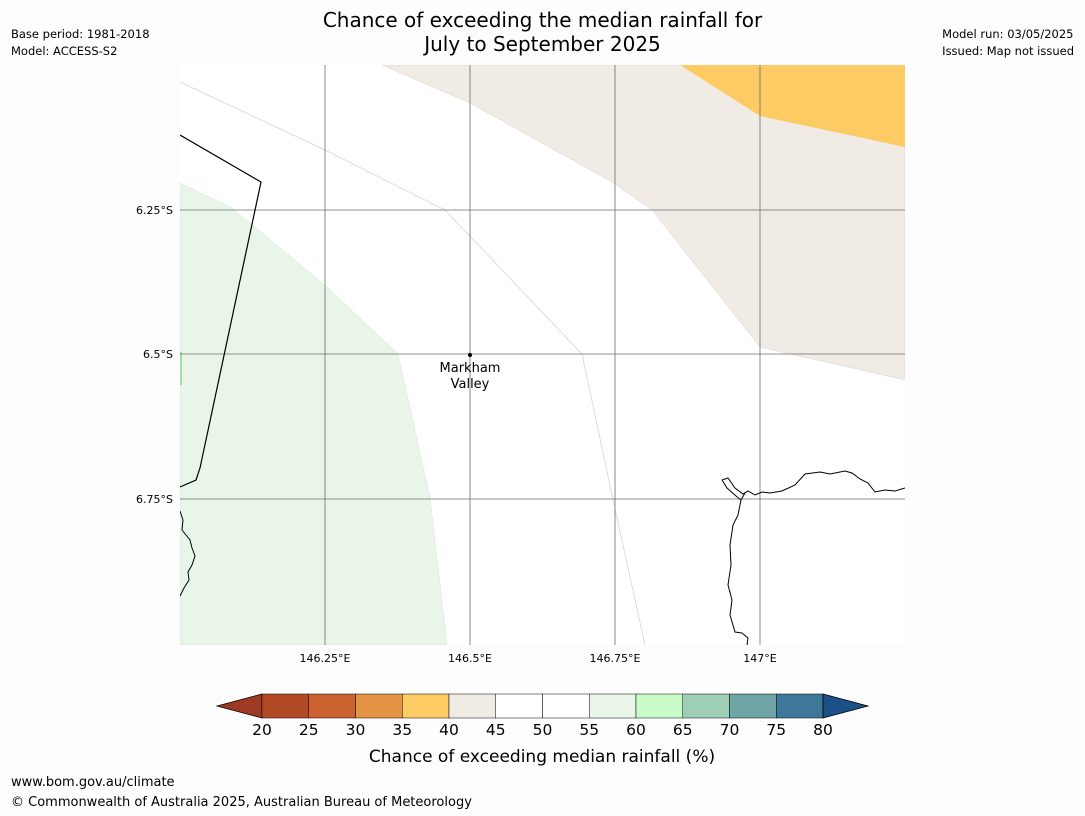 The width and height of the screenshot is (1085, 816). I want to click on province-boundary, so click(221, 311).